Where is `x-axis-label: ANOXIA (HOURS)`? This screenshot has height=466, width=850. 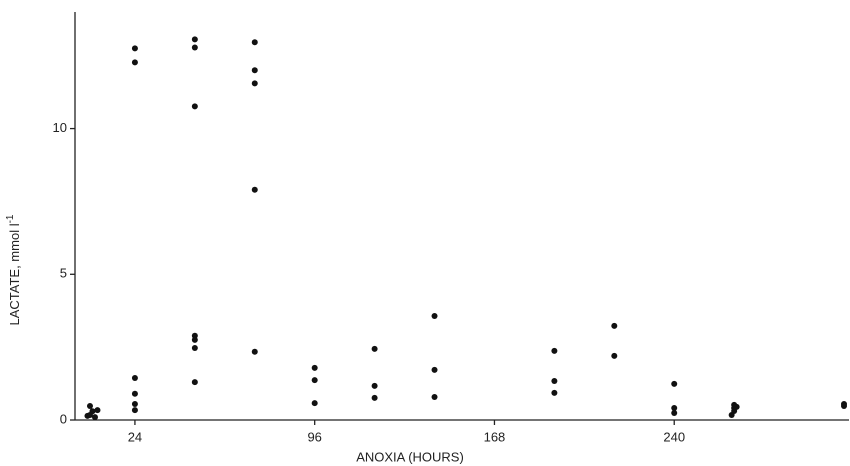
x-axis-label: ANOXIA (HOURS) is located at coordinates (410, 456).